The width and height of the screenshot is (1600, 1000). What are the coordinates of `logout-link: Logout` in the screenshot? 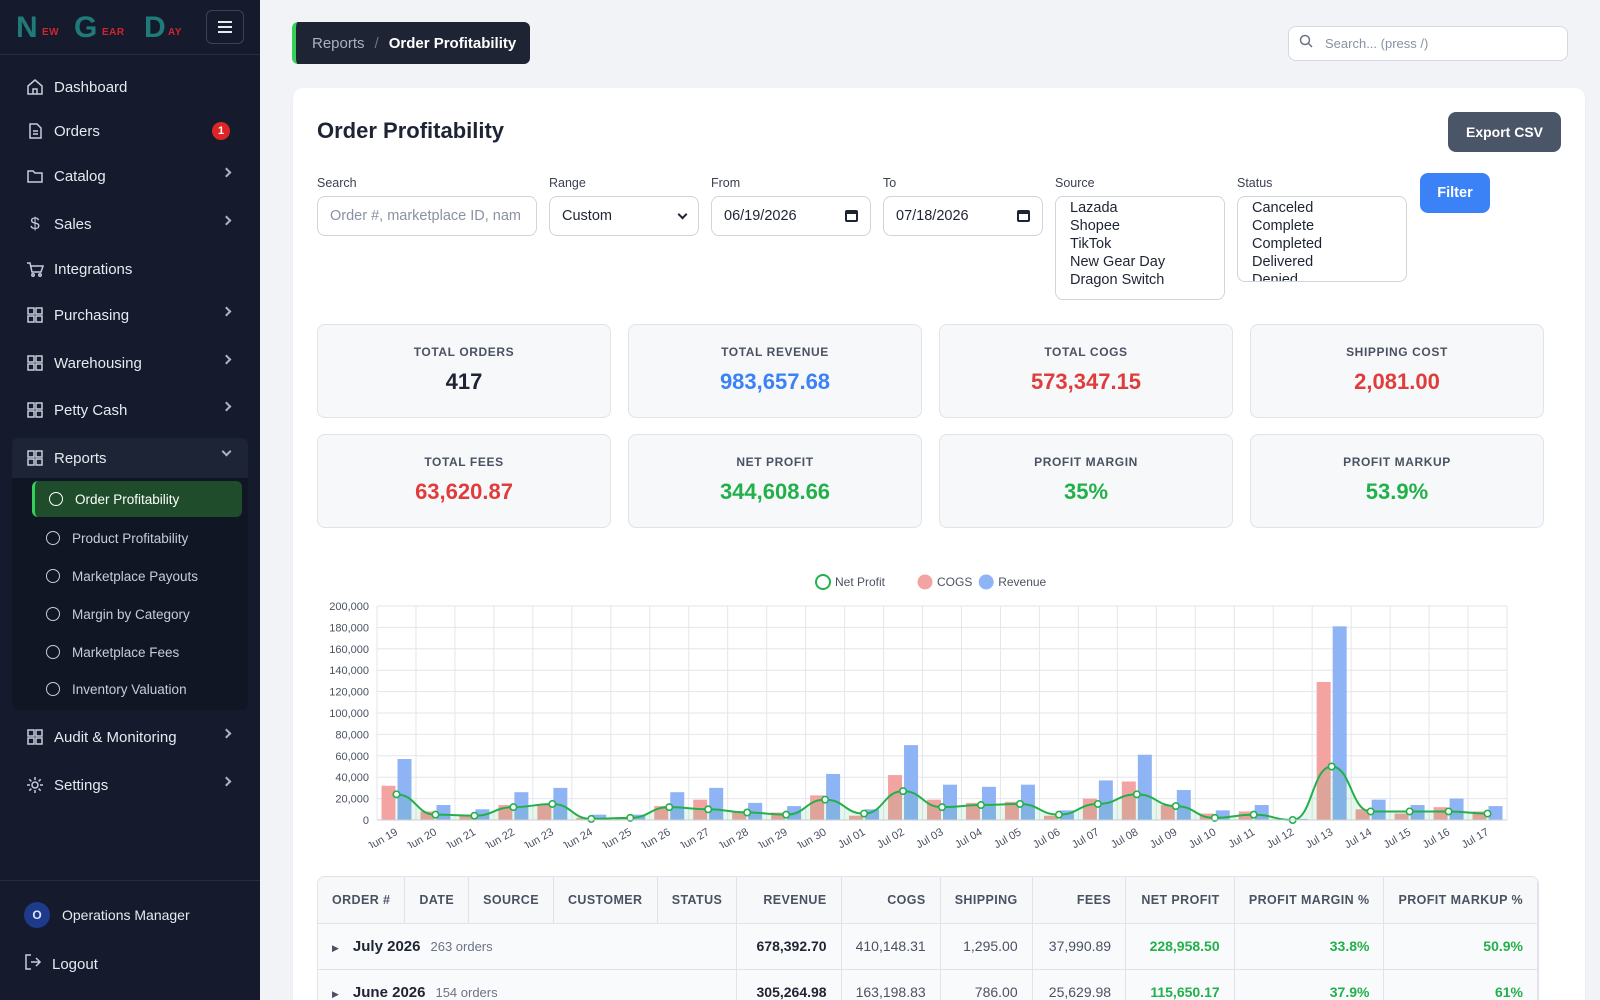 It's located at (61, 964).